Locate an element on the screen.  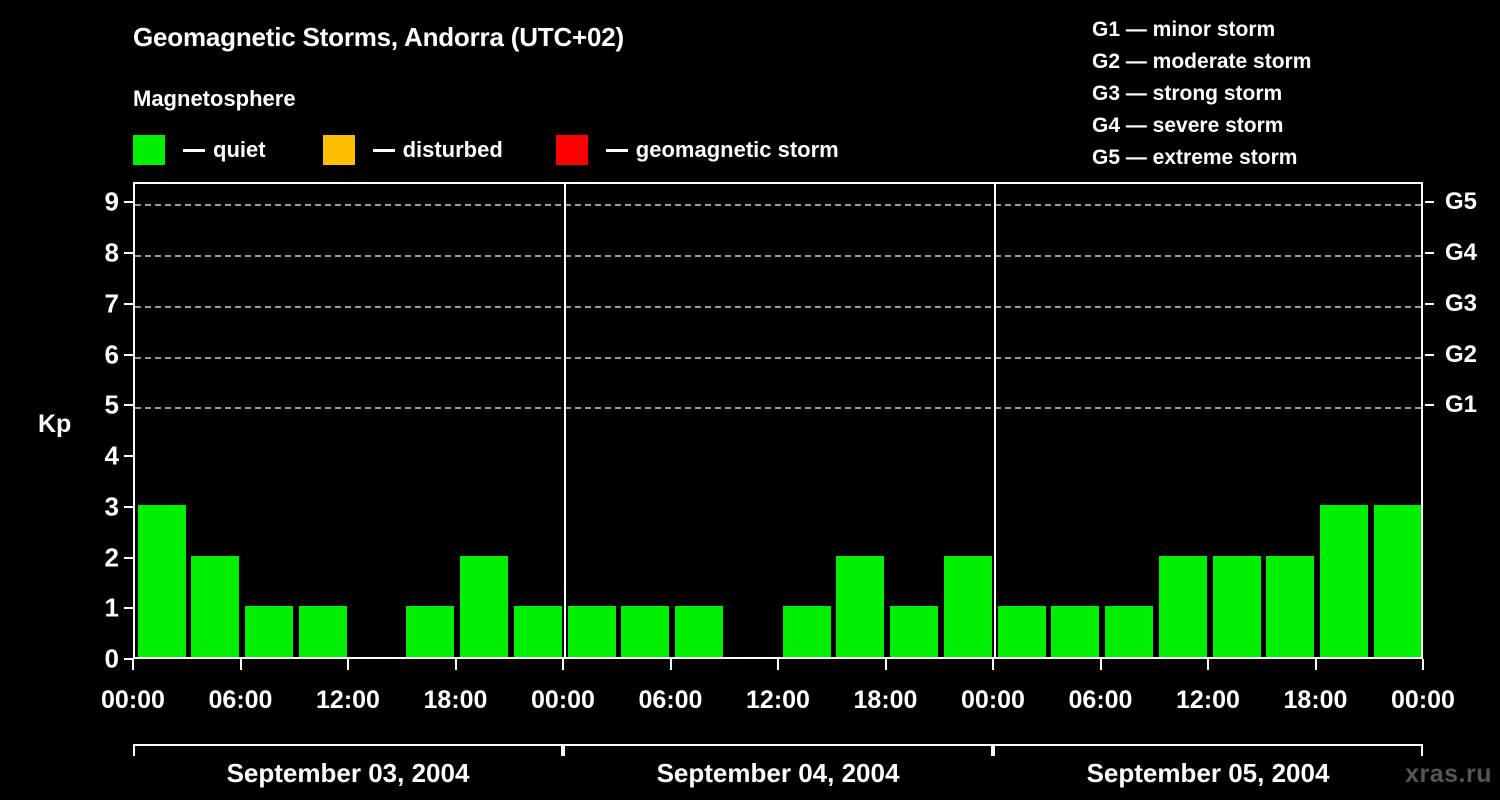
watermark: xras.ru is located at coordinates (1448, 774).